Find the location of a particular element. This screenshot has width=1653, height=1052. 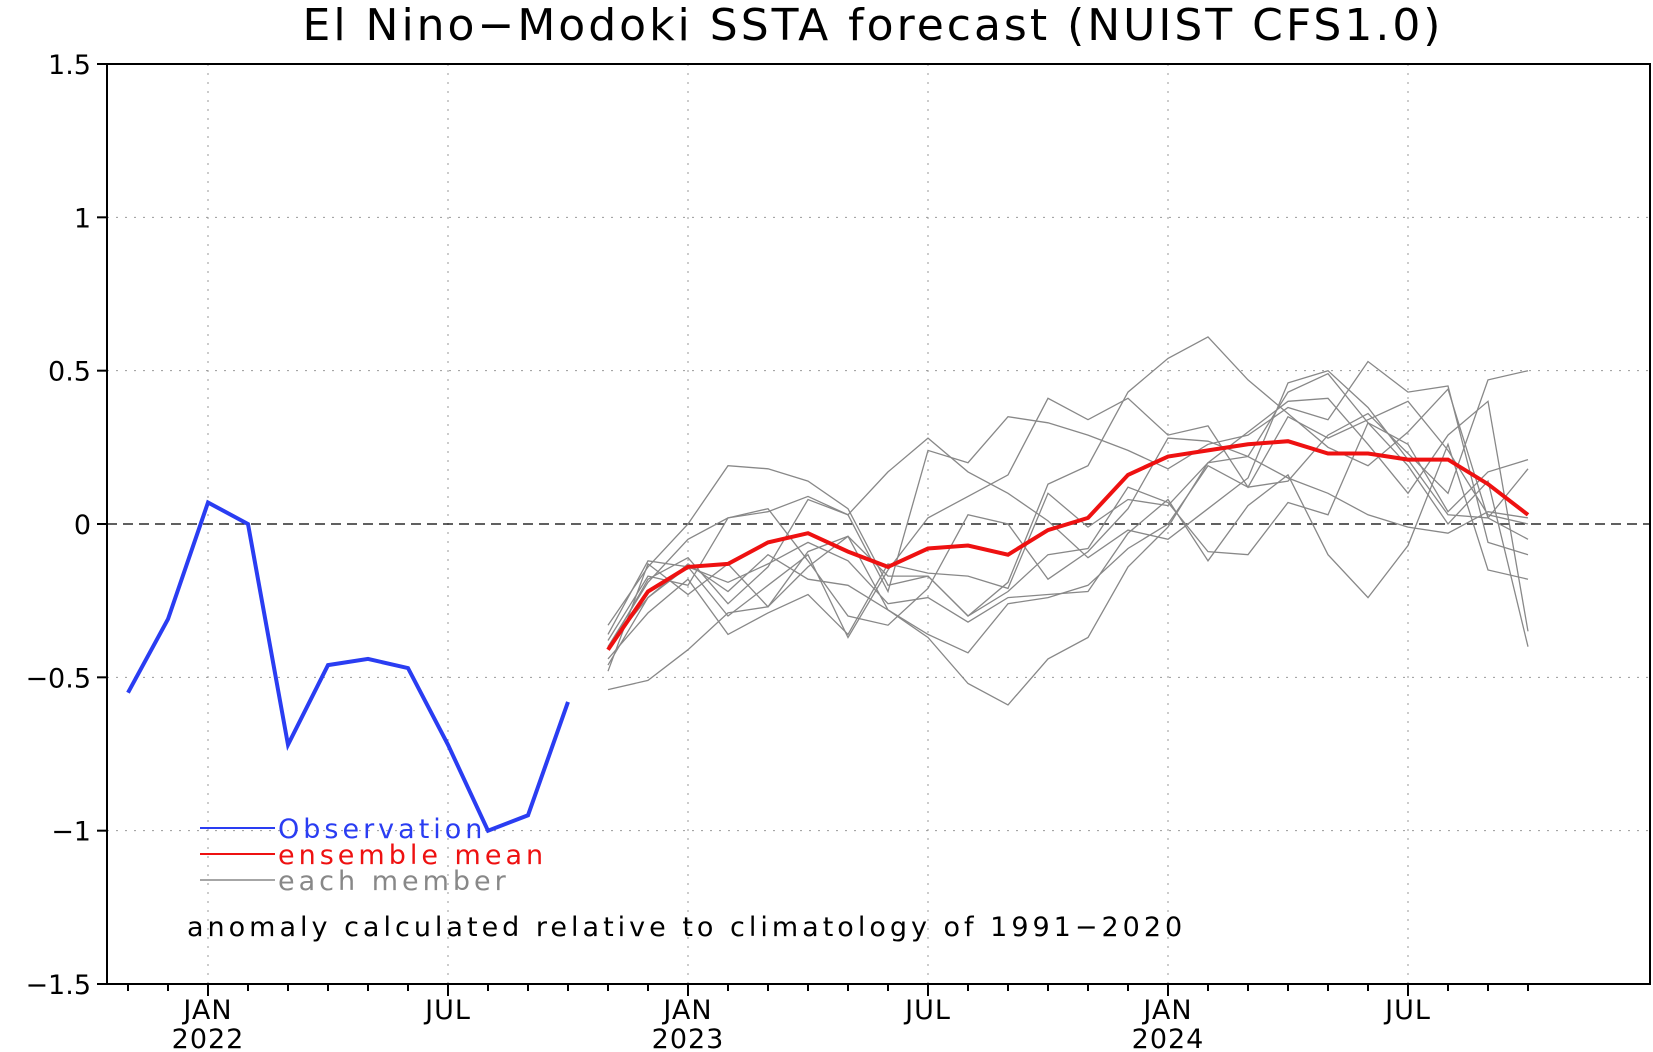

y-tick-label: 1 is located at coordinates (82, 218).